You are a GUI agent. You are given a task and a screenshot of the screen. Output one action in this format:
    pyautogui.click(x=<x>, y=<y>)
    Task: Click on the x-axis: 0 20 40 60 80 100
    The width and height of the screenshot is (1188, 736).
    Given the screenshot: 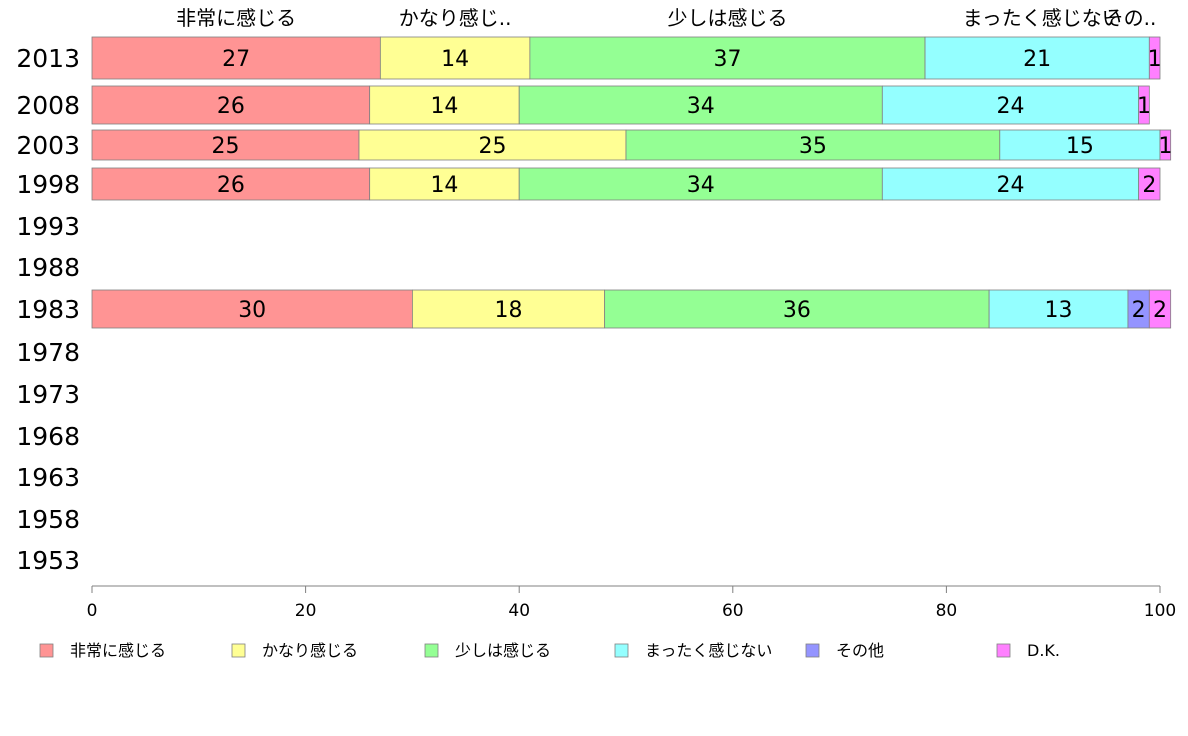 What is the action you would take?
    pyautogui.click(x=631, y=603)
    